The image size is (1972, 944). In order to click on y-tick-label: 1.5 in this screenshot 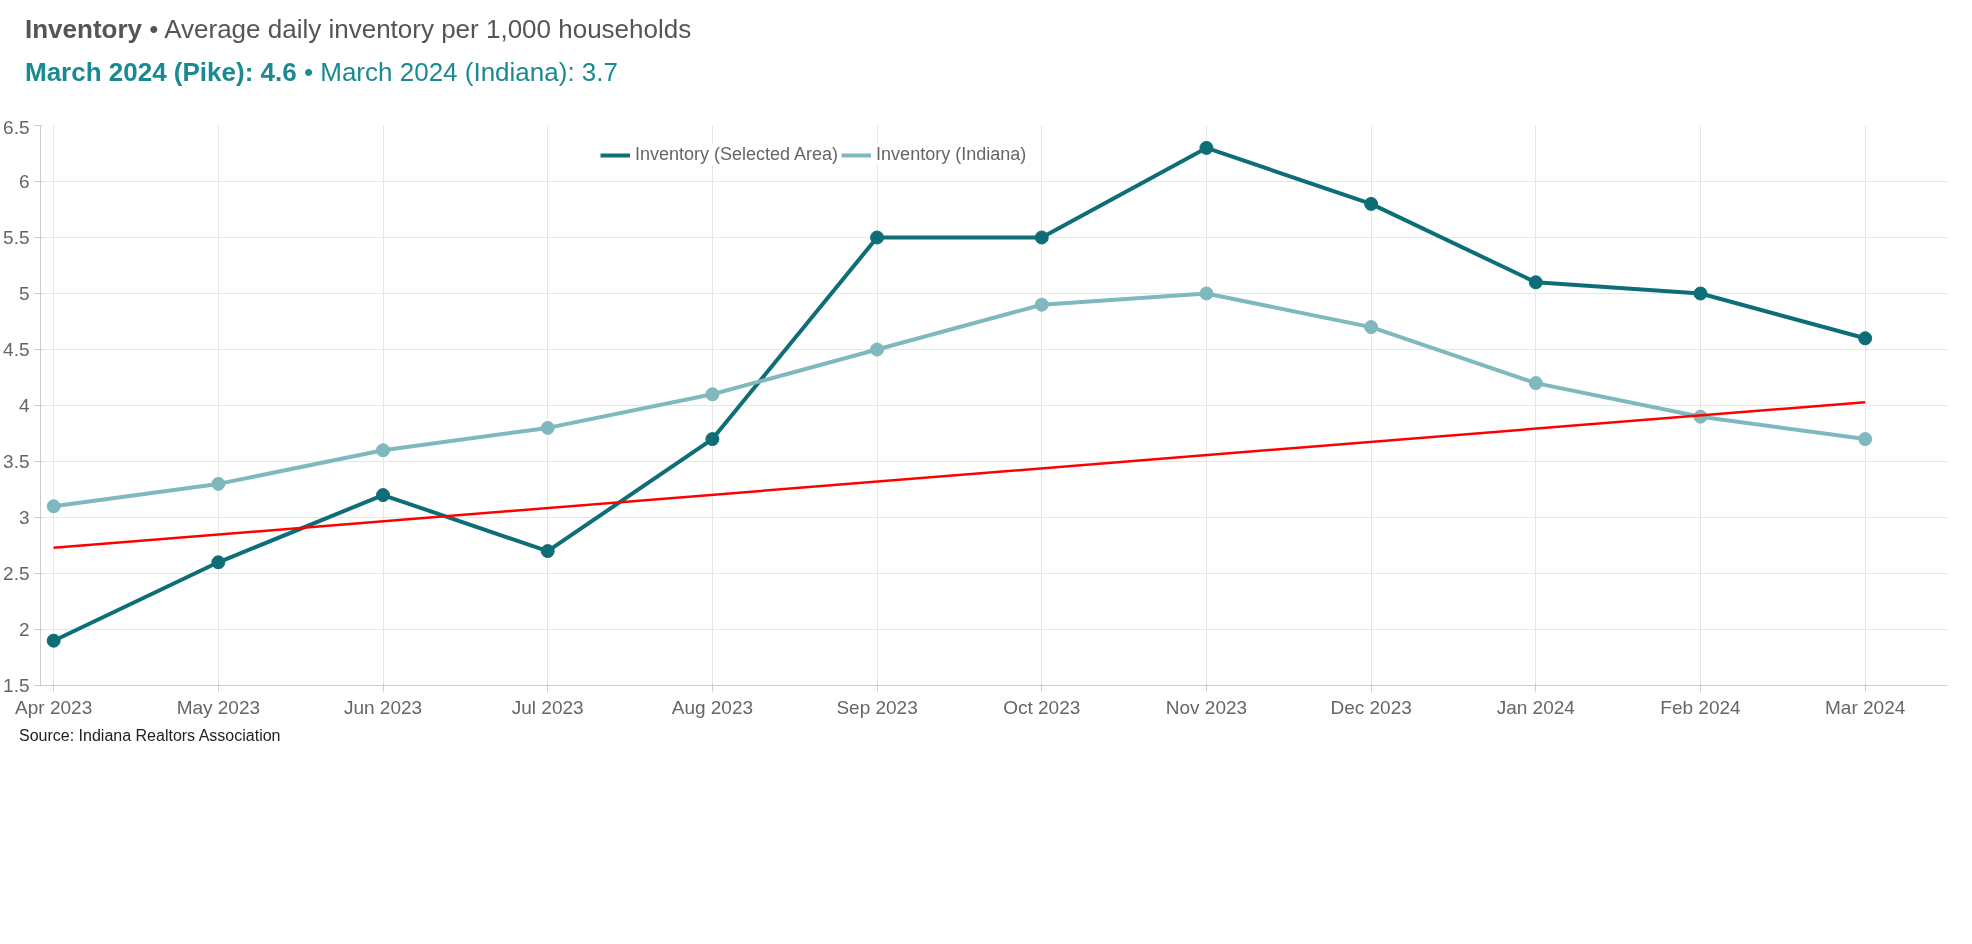, I will do `click(16, 685)`.